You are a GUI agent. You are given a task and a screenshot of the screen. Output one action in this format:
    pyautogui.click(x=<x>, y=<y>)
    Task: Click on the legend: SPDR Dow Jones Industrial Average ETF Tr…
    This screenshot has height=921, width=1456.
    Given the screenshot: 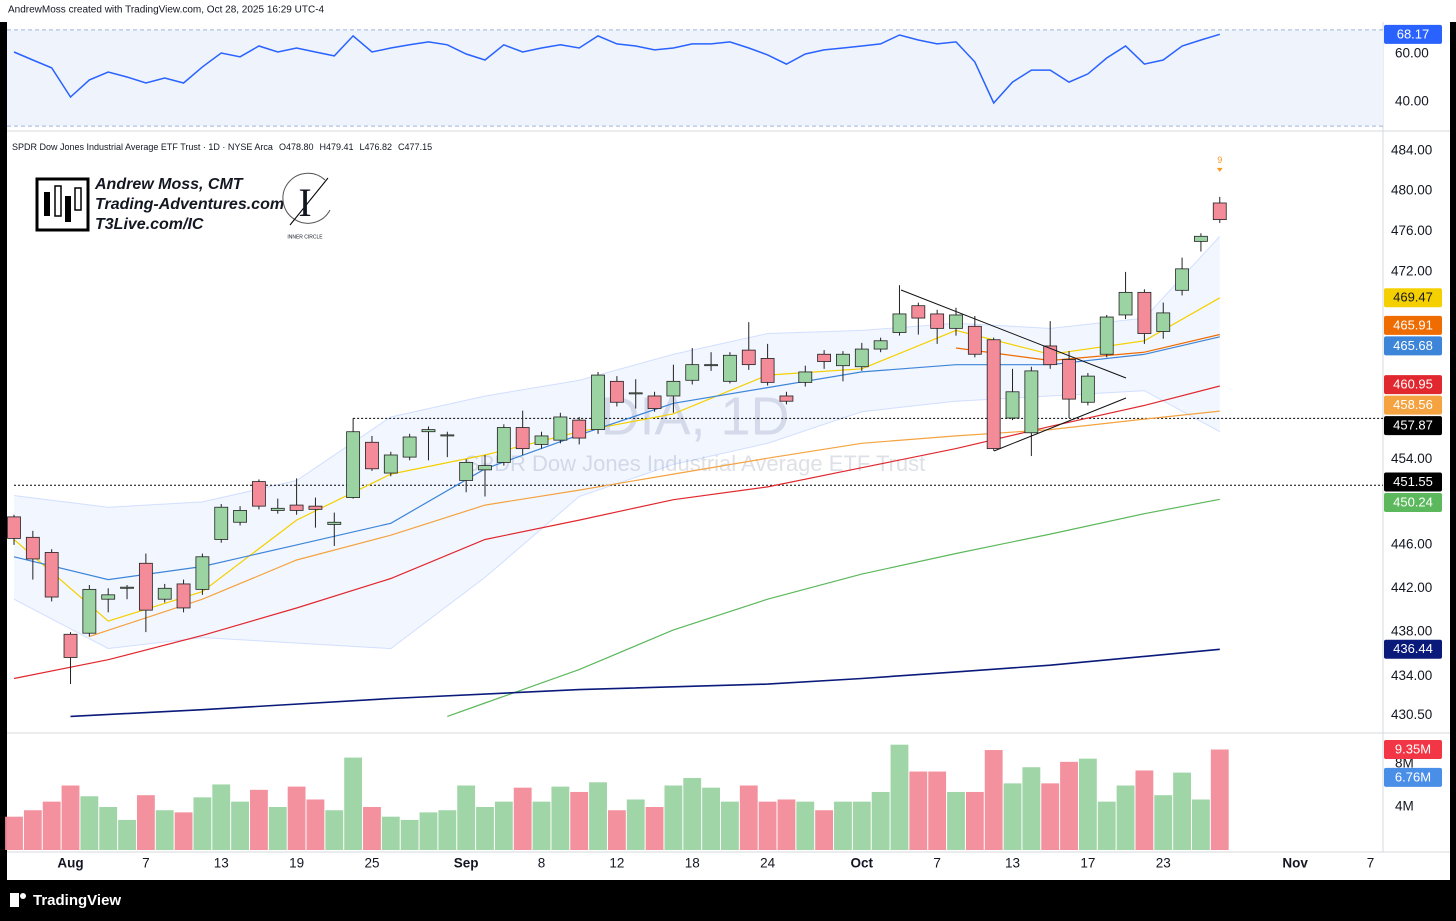 What is the action you would take?
    pyautogui.click(x=222, y=147)
    